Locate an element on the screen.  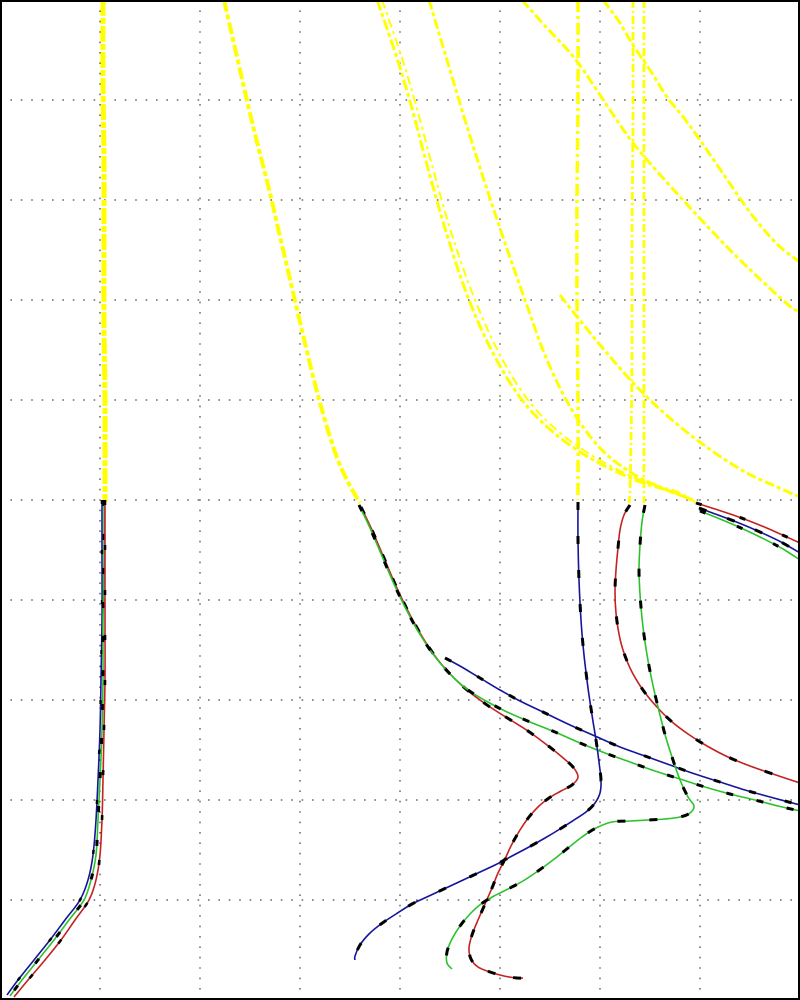
track-trio-green is located at coordinates (749, 535).